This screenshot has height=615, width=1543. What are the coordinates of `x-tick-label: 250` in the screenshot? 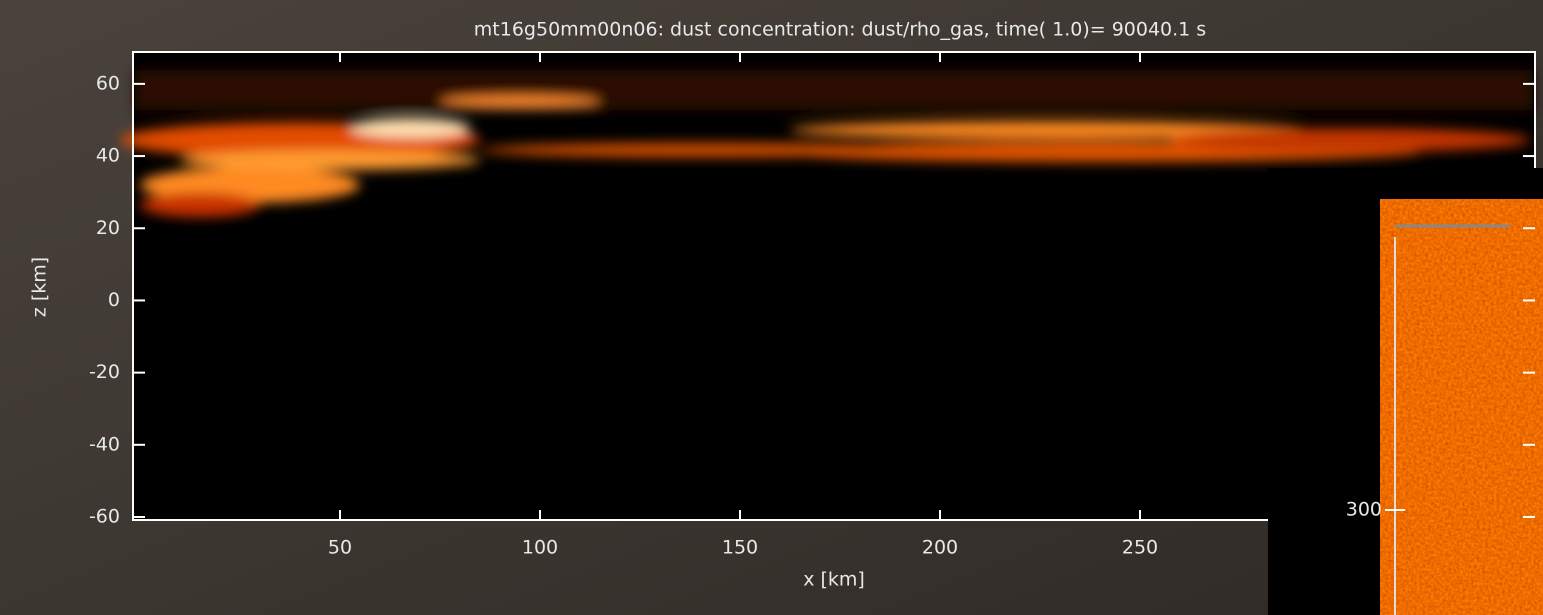 It's located at (1140, 548).